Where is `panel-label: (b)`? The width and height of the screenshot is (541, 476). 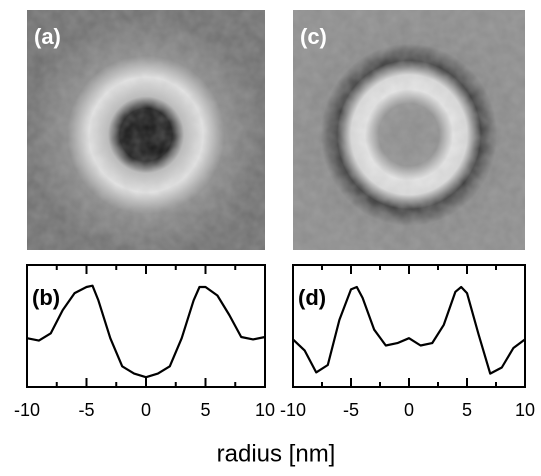 panel-label: (b) is located at coordinates (46, 297).